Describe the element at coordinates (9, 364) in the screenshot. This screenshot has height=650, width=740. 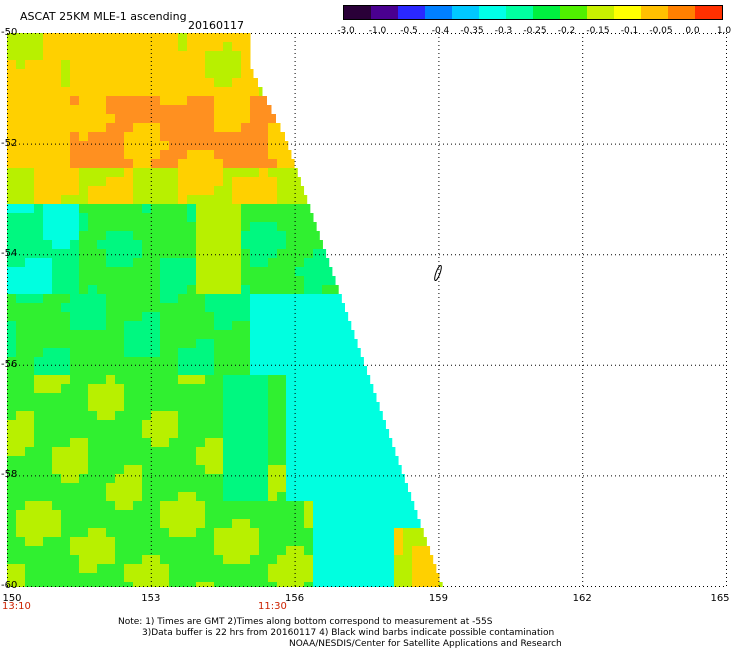
I see `latitude-label: -56` at that location.